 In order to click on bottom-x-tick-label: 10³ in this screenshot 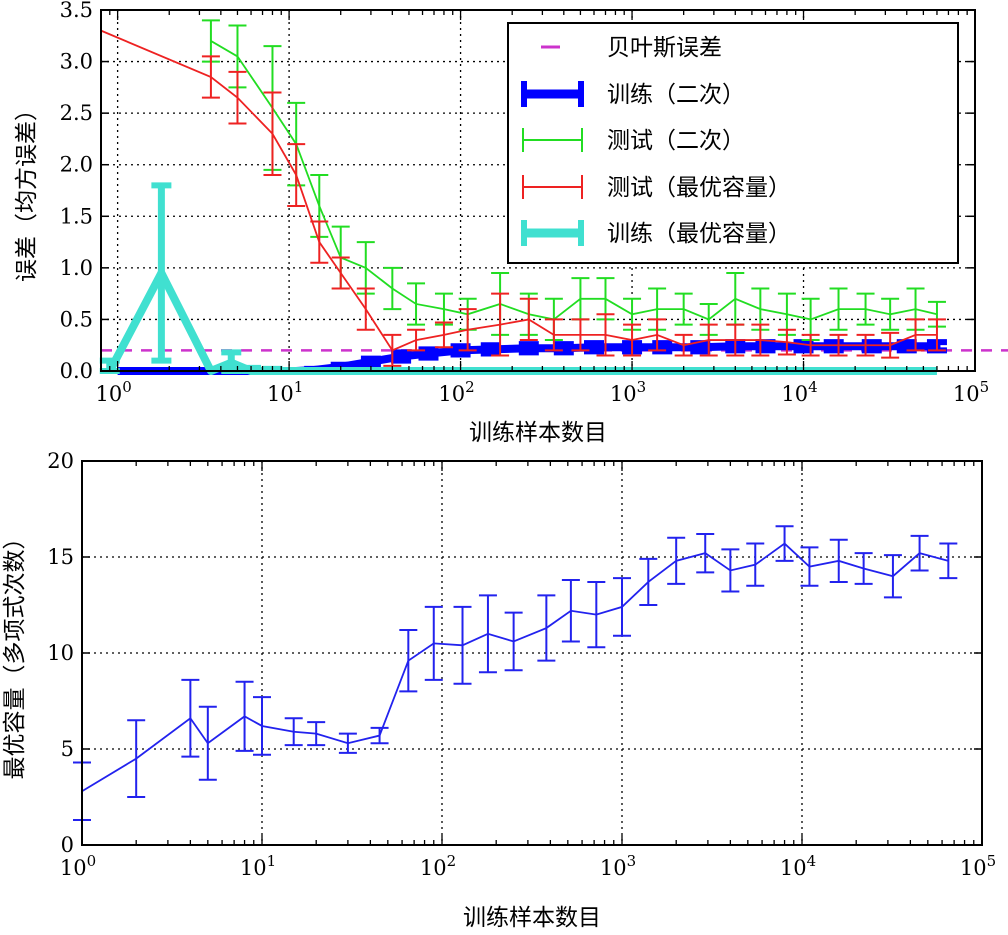, I will do `click(618, 866)`.